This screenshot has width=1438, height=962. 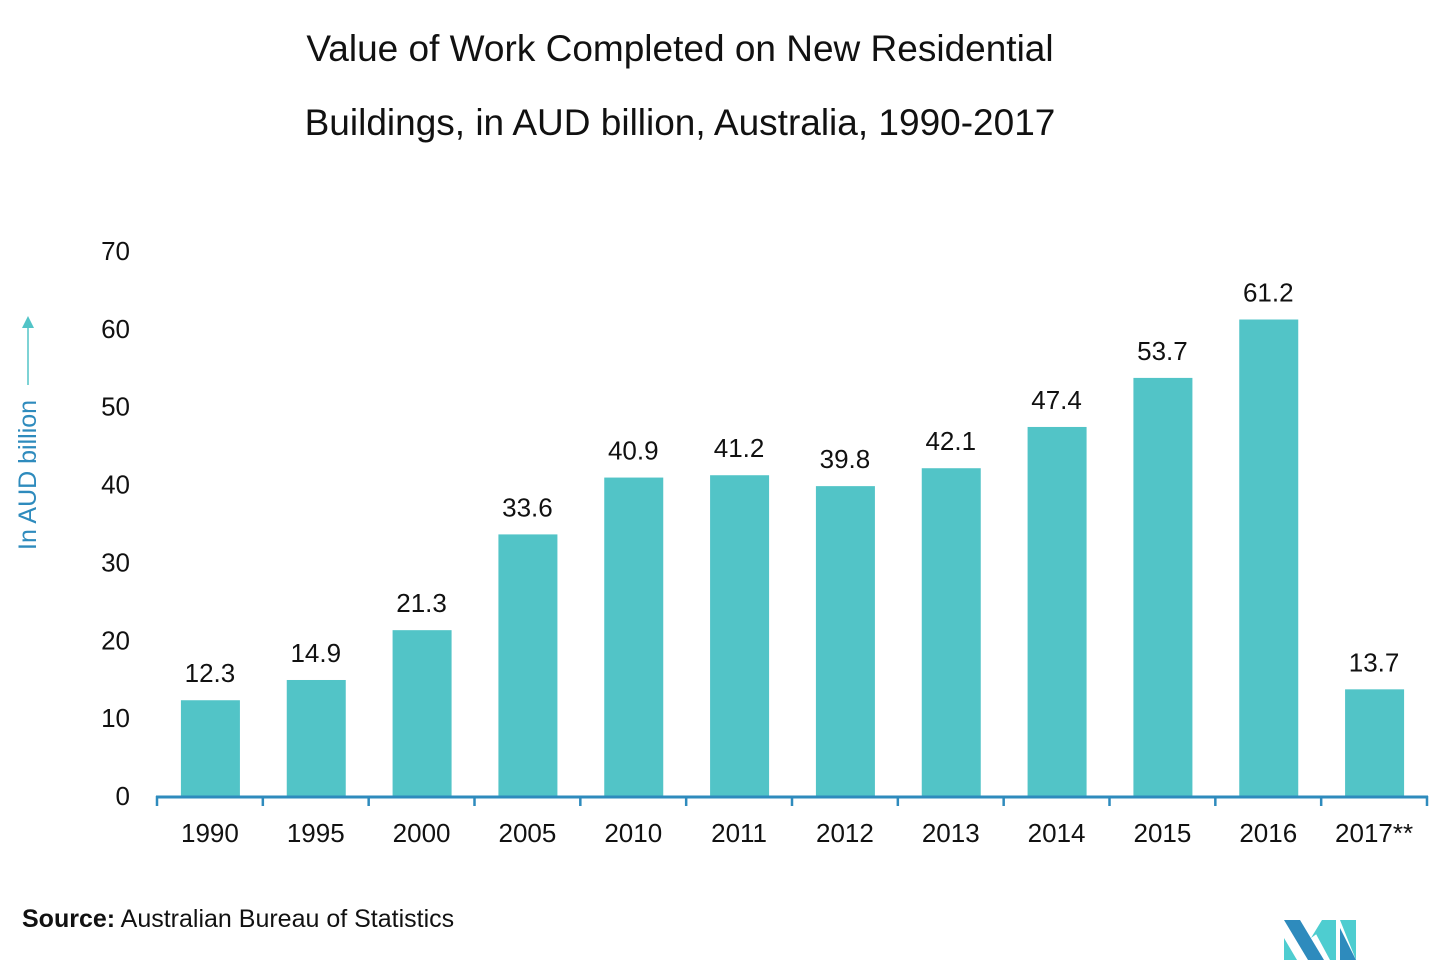 What do you see at coordinates (123, 796) in the screenshot?
I see `y-tick-label: 0` at bounding box center [123, 796].